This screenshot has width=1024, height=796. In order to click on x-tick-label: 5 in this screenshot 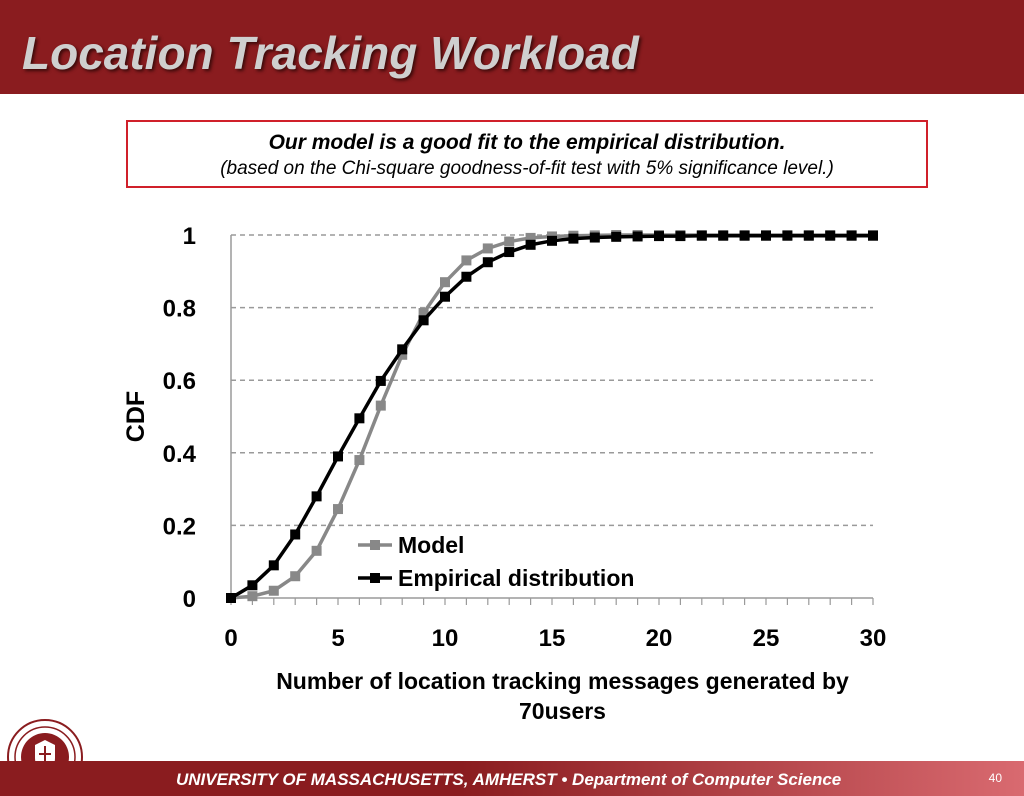, I will do `click(337, 638)`.